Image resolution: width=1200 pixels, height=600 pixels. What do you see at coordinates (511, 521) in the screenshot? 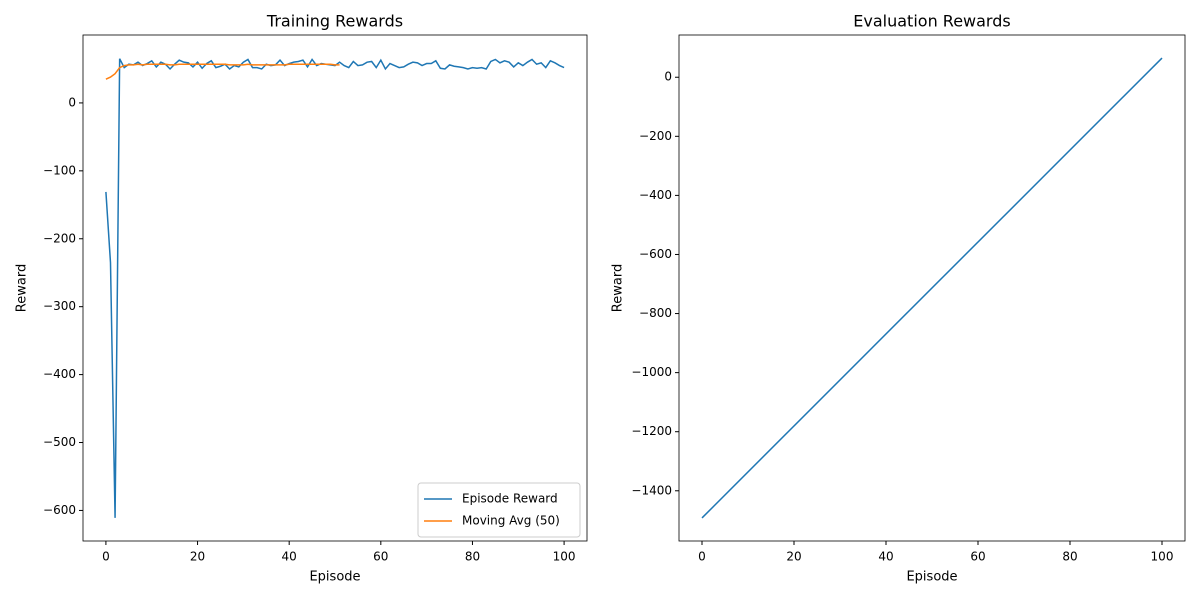
I see `legend-label: Moving Avg (50)` at bounding box center [511, 521].